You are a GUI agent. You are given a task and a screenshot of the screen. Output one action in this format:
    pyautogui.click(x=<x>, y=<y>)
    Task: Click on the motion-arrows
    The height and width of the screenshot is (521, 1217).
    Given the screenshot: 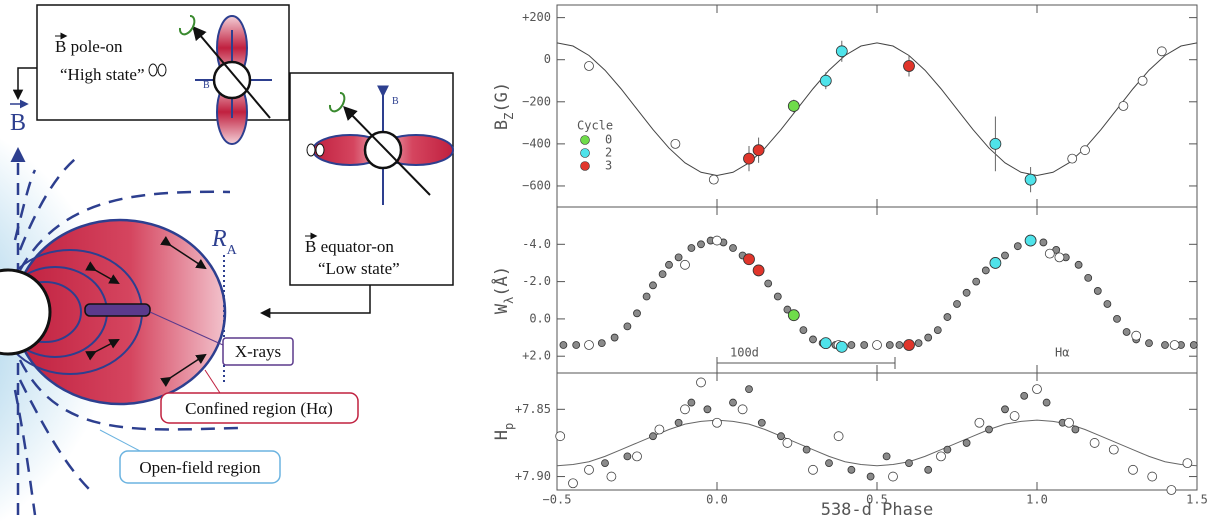 What is the action you would take?
    pyautogui.click(x=146, y=311)
    